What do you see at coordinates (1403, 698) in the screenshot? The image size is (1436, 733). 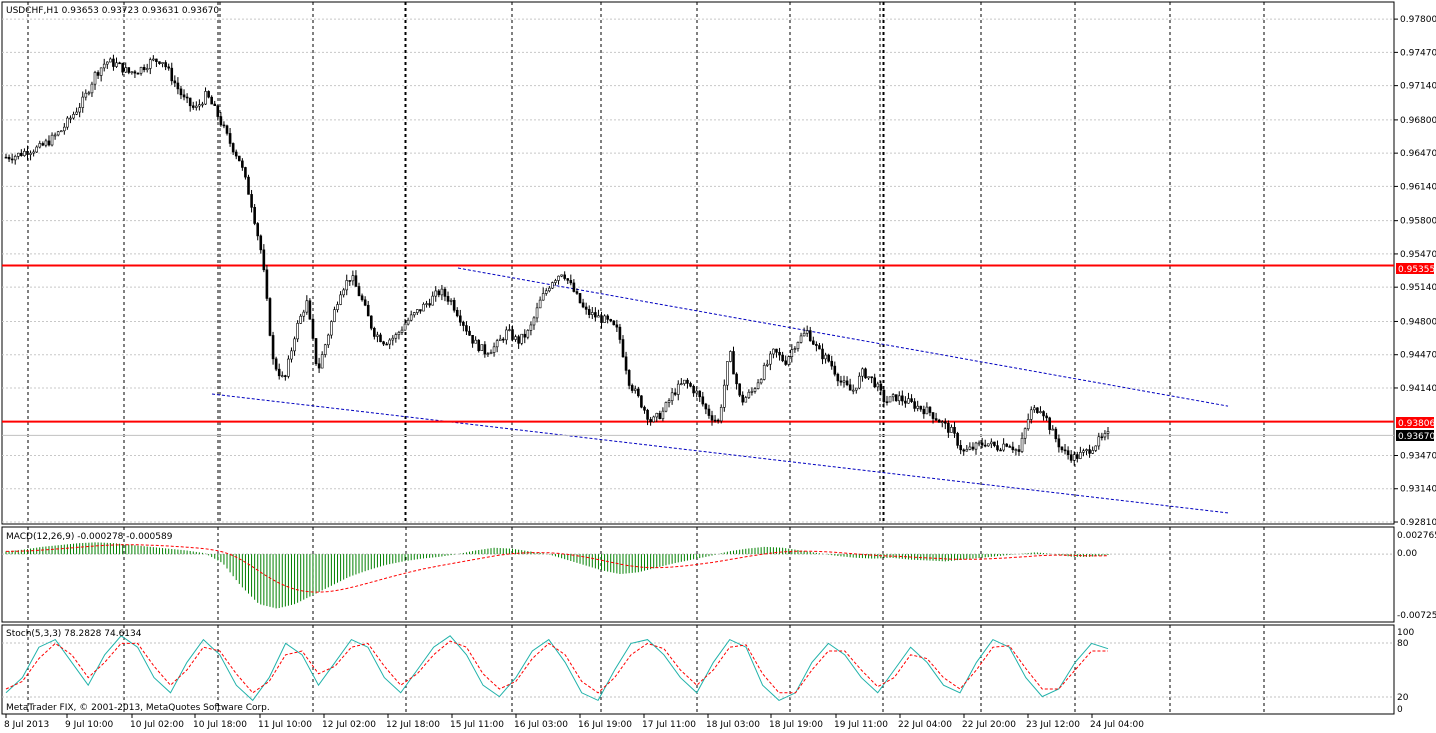 I see `stoch-level-20: 20` at bounding box center [1403, 698].